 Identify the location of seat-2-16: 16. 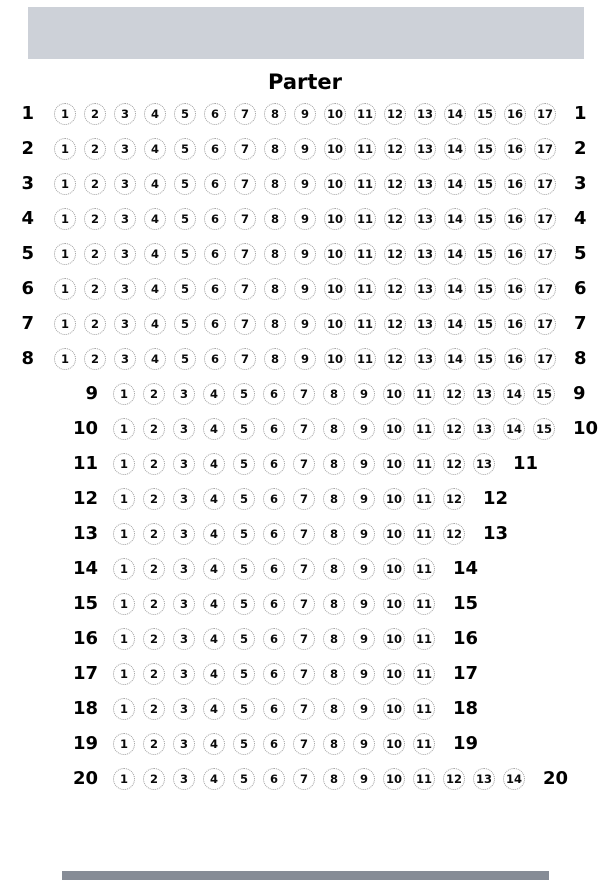
(515, 149).